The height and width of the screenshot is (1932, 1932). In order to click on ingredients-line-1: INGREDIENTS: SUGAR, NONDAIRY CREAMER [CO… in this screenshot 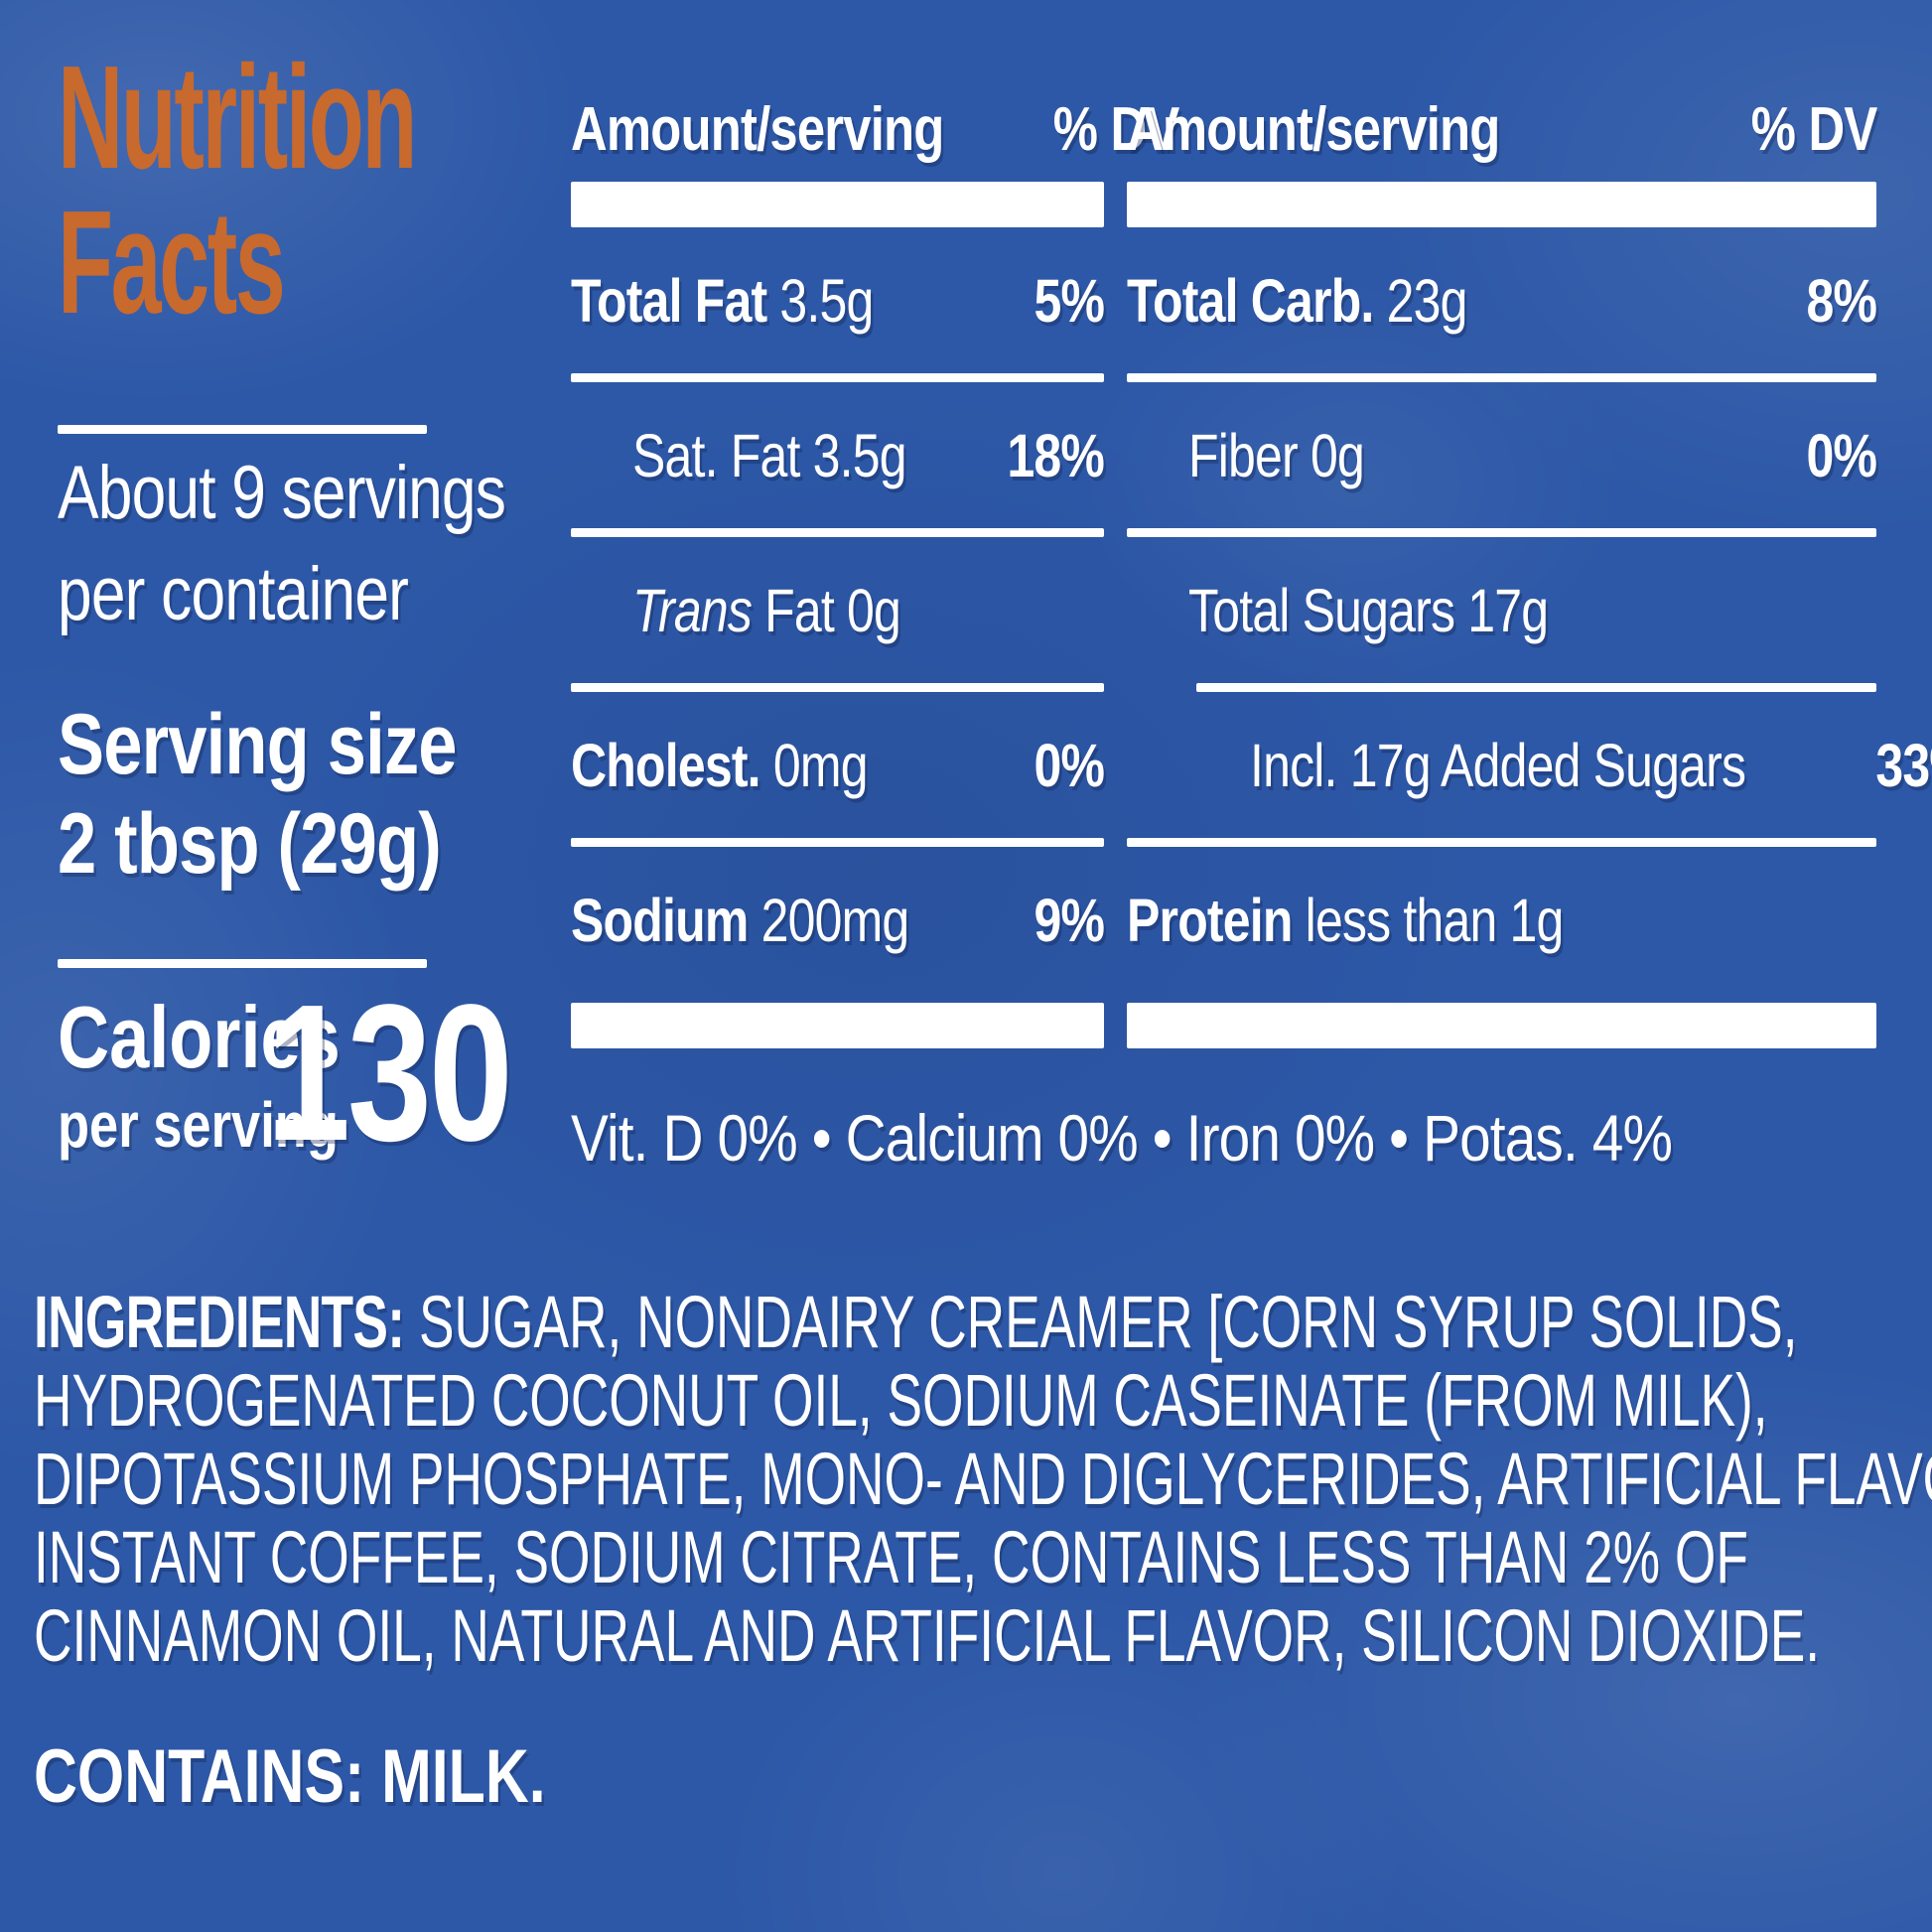, I will do `click(916, 1322)`.